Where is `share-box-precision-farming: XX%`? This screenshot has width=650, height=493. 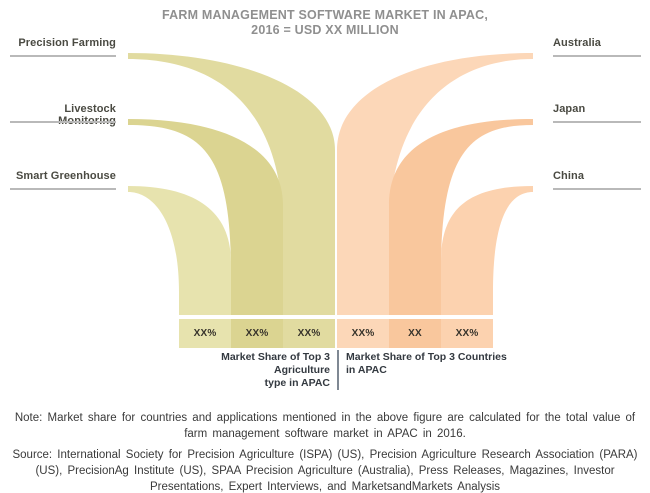
share-box-precision-farming: XX% is located at coordinates (309, 333).